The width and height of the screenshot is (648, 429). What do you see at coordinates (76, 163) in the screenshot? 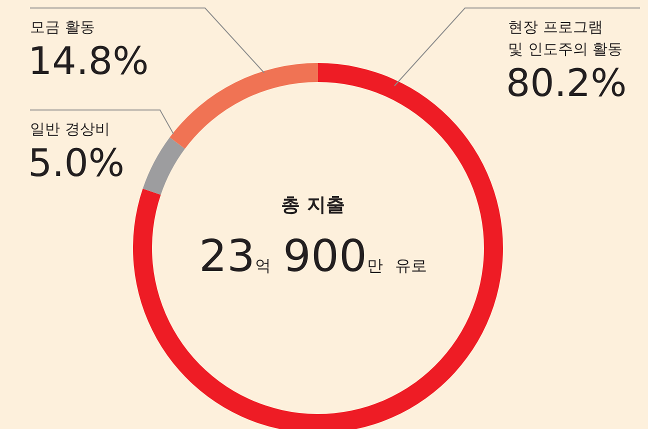
I see `data-label: 5.0%` at bounding box center [76, 163].